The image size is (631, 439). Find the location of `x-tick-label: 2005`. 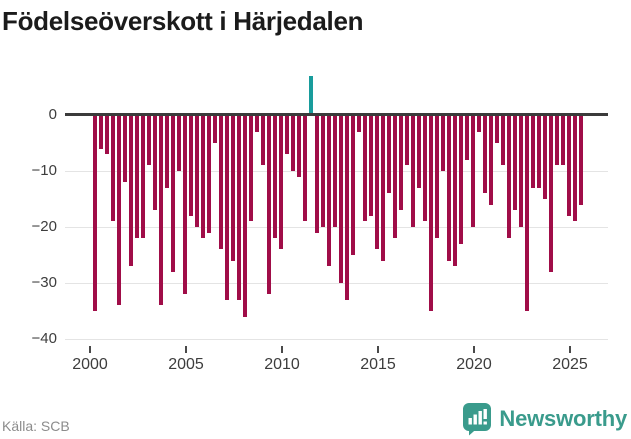

x-tick-label: 2005 is located at coordinates (186, 364).